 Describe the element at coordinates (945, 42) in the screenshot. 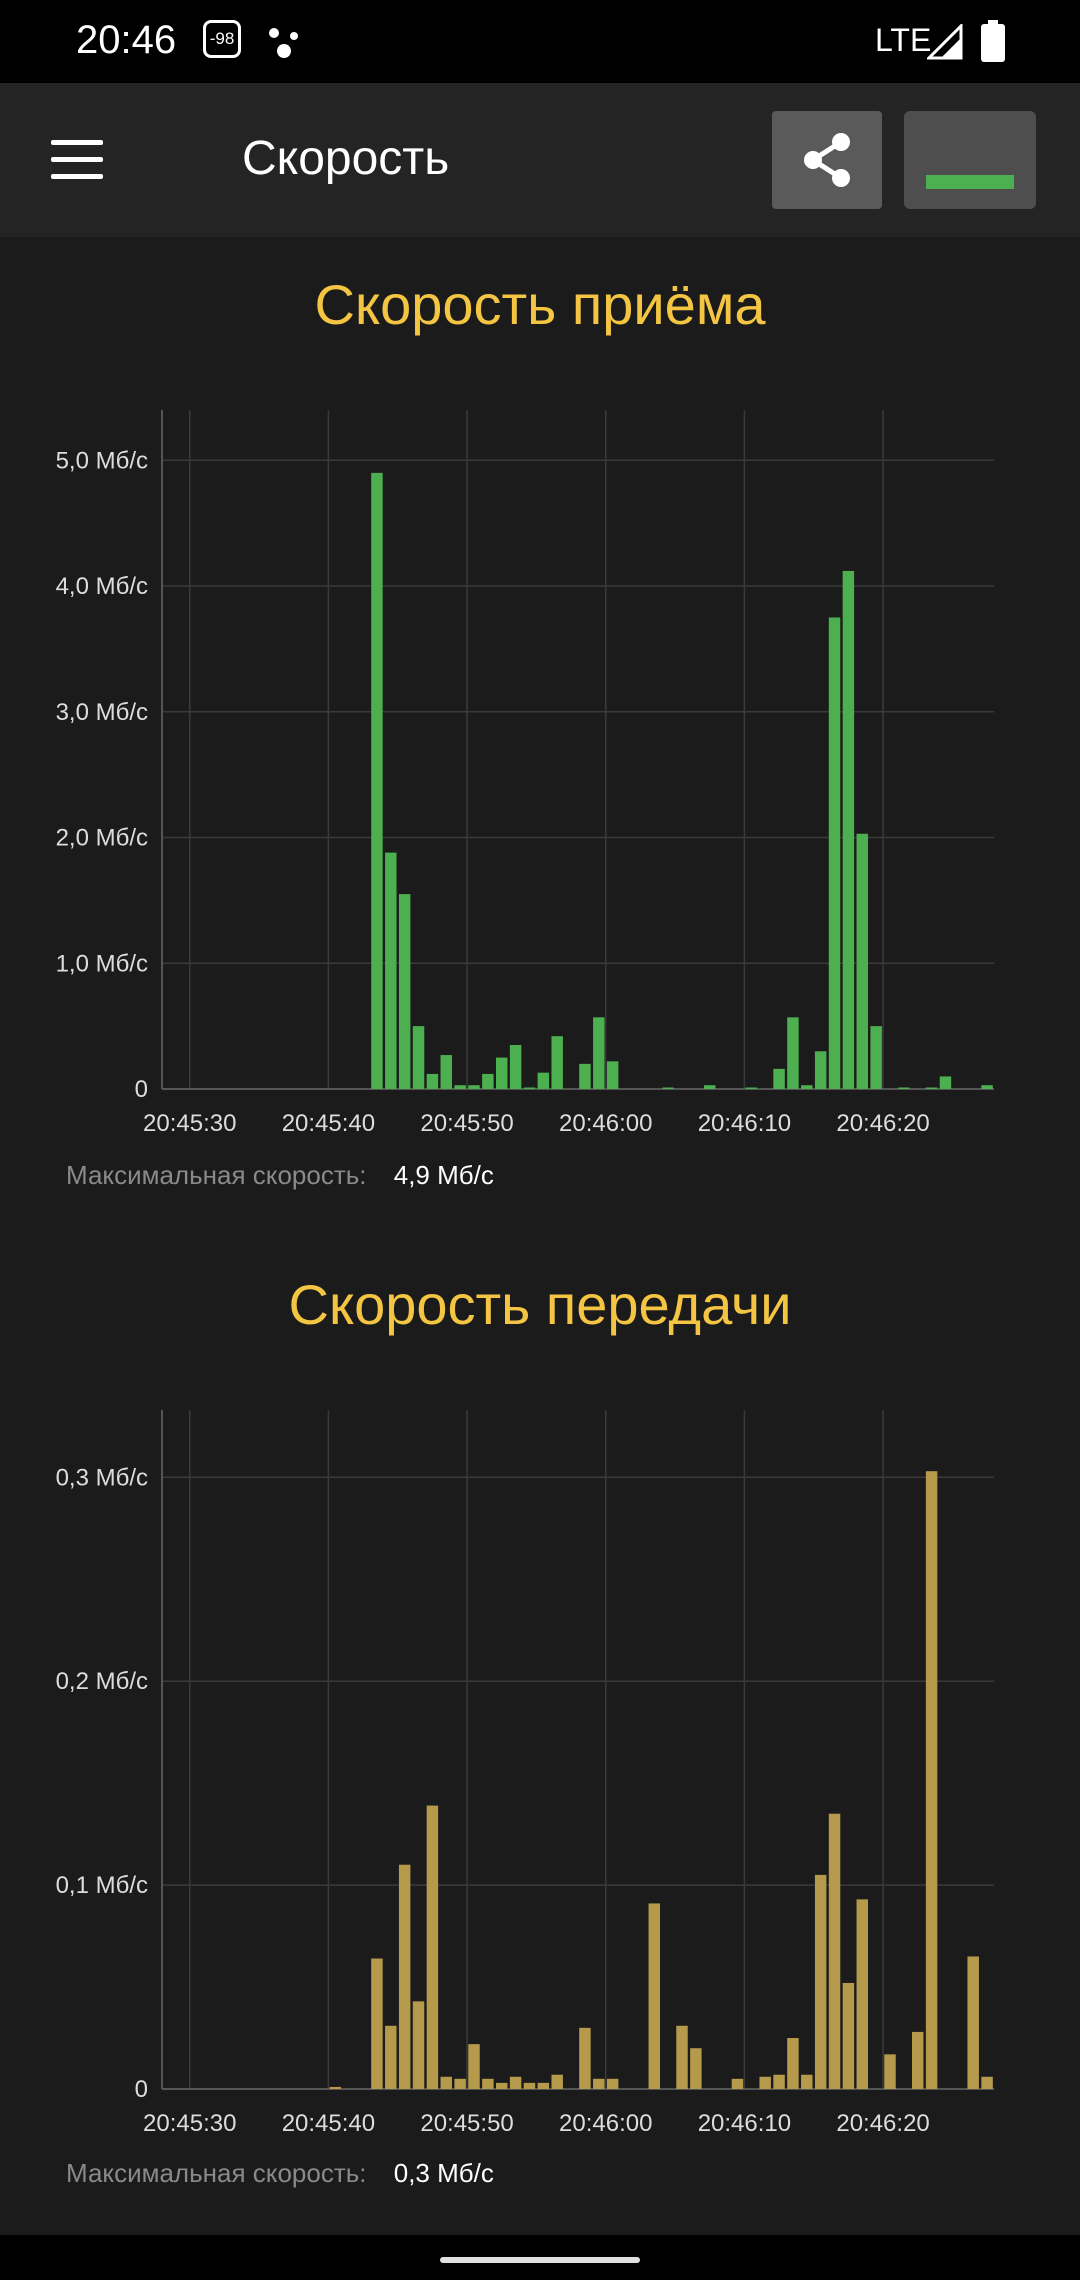

I see `signal-icon` at that location.